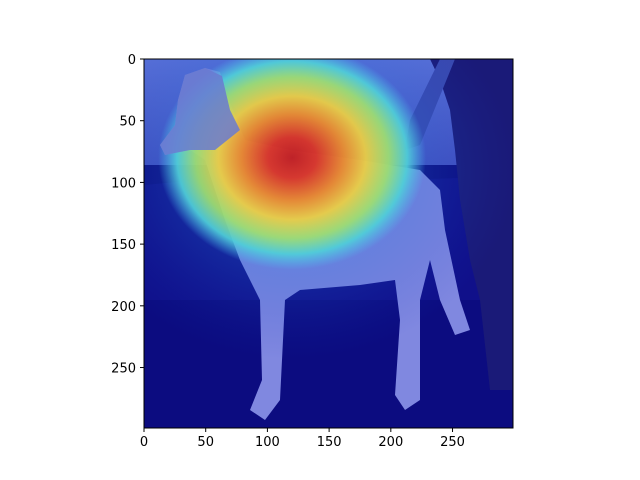 This screenshot has height=480, width=640. I want to click on y-tick-label: 100, so click(123, 183).